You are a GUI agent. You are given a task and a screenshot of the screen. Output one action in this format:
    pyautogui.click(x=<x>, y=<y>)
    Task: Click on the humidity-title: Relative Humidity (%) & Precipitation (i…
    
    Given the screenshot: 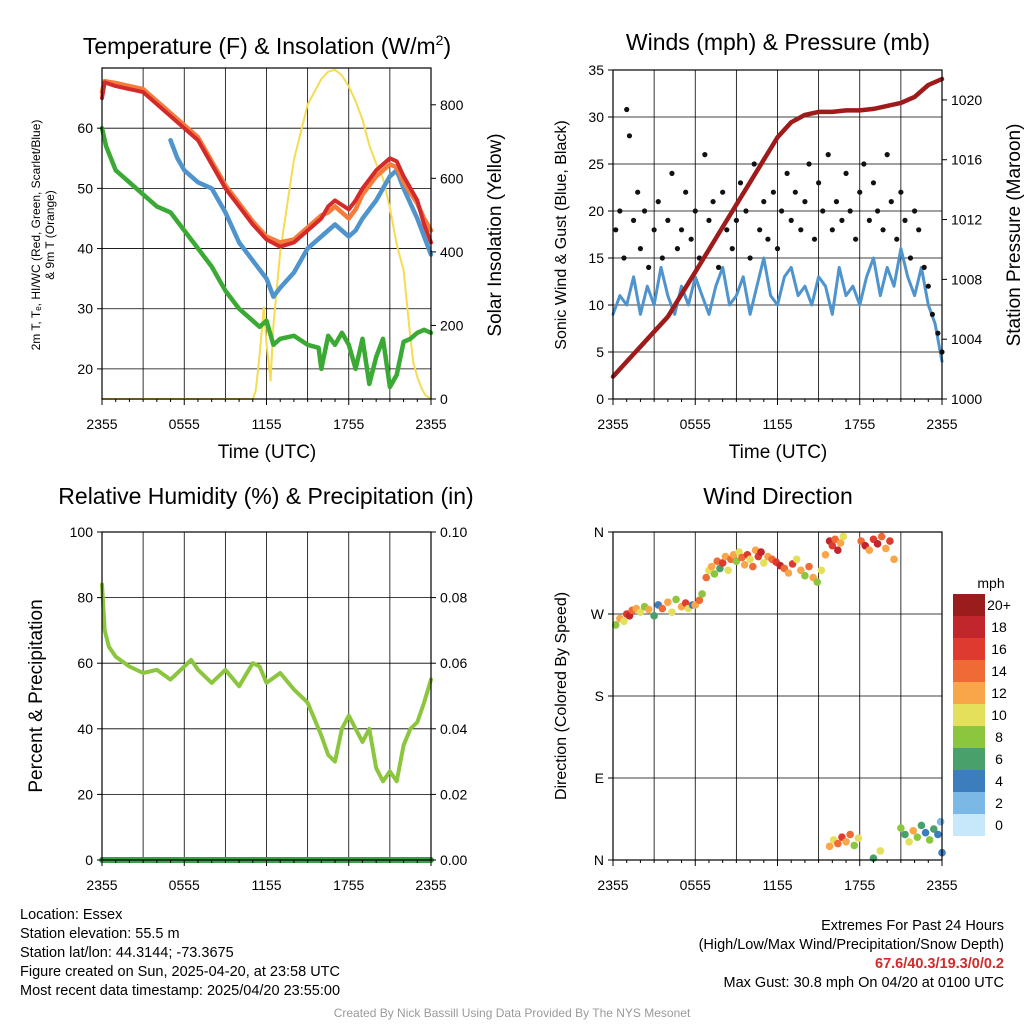 What is the action you would take?
    pyautogui.click(x=265, y=496)
    